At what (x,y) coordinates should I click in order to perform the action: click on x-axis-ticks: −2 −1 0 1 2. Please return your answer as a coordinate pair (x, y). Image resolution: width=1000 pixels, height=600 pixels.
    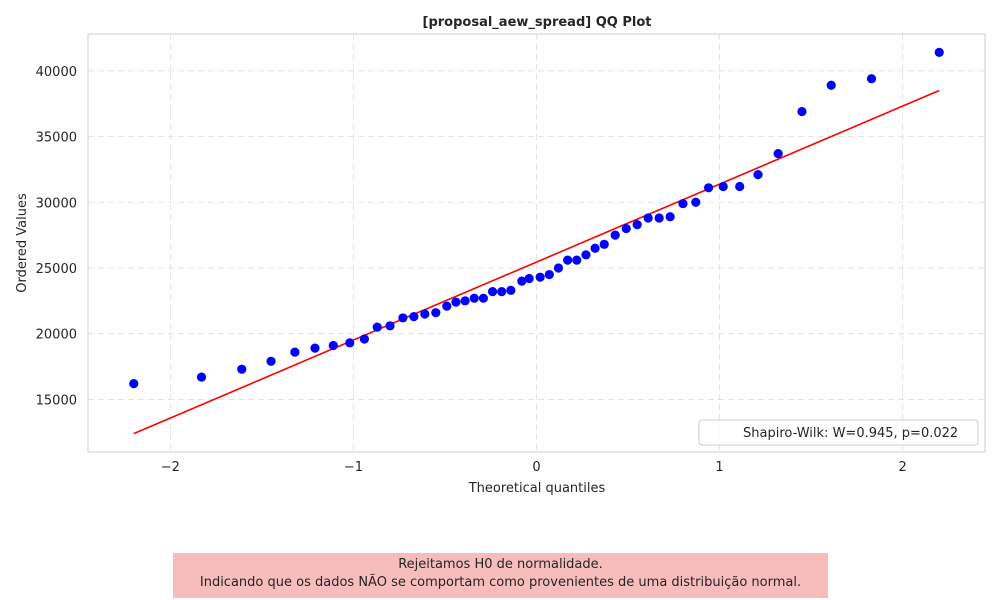
    Looking at the image, I should click on (534, 467).